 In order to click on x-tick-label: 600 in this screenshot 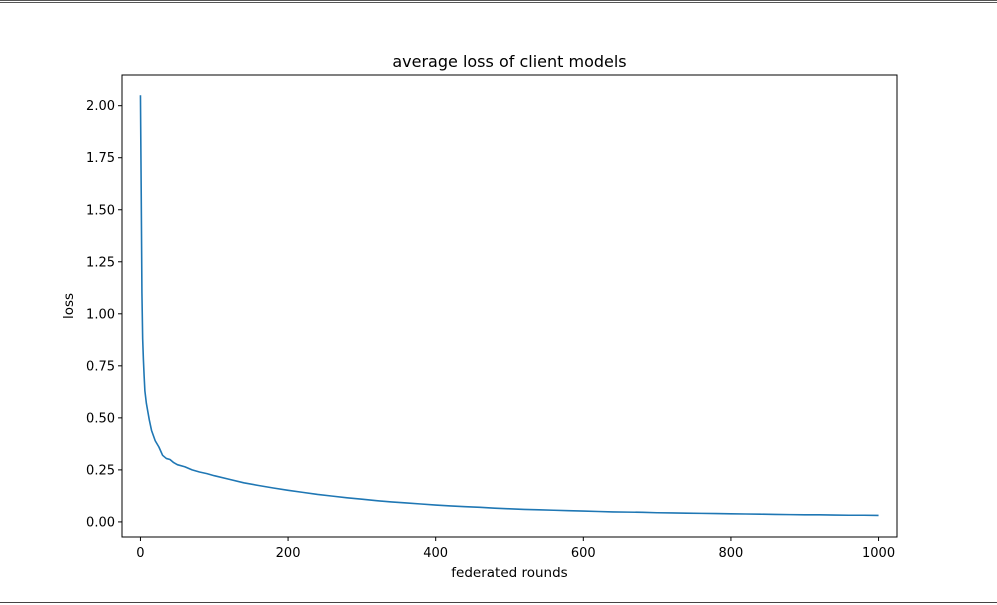, I will do `click(583, 553)`.